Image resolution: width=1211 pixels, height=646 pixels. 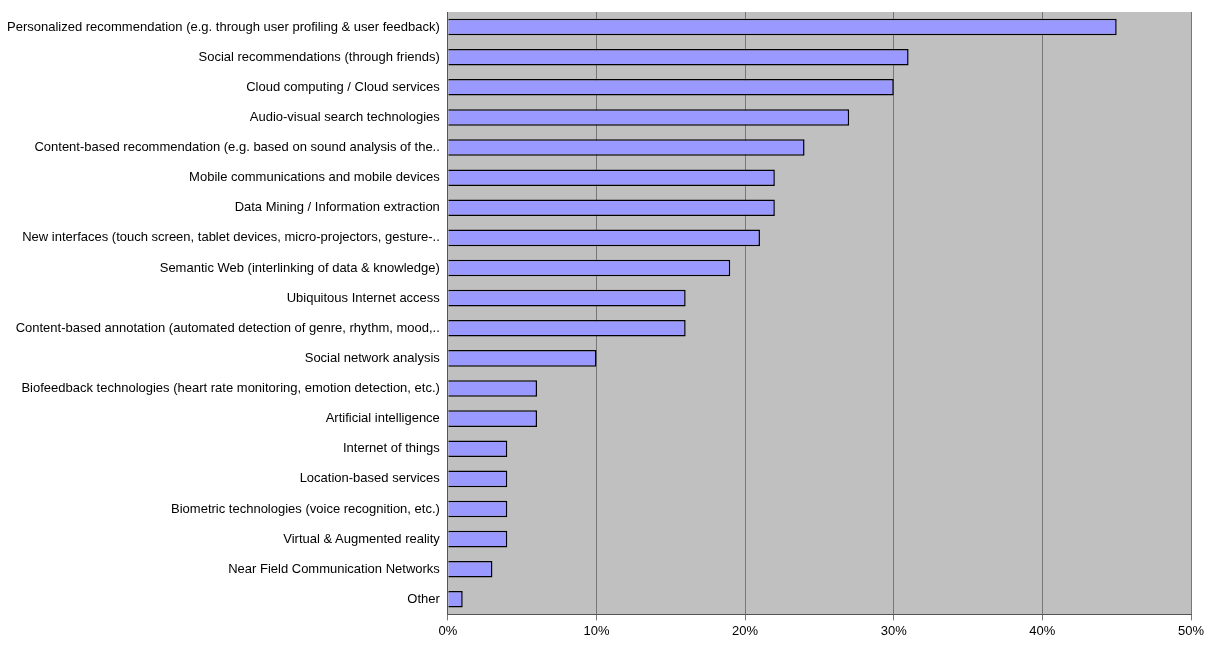 What do you see at coordinates (448, 630) in the screenshot?
I see `x-tick-label: 0%` at bounding box center [448, 630].